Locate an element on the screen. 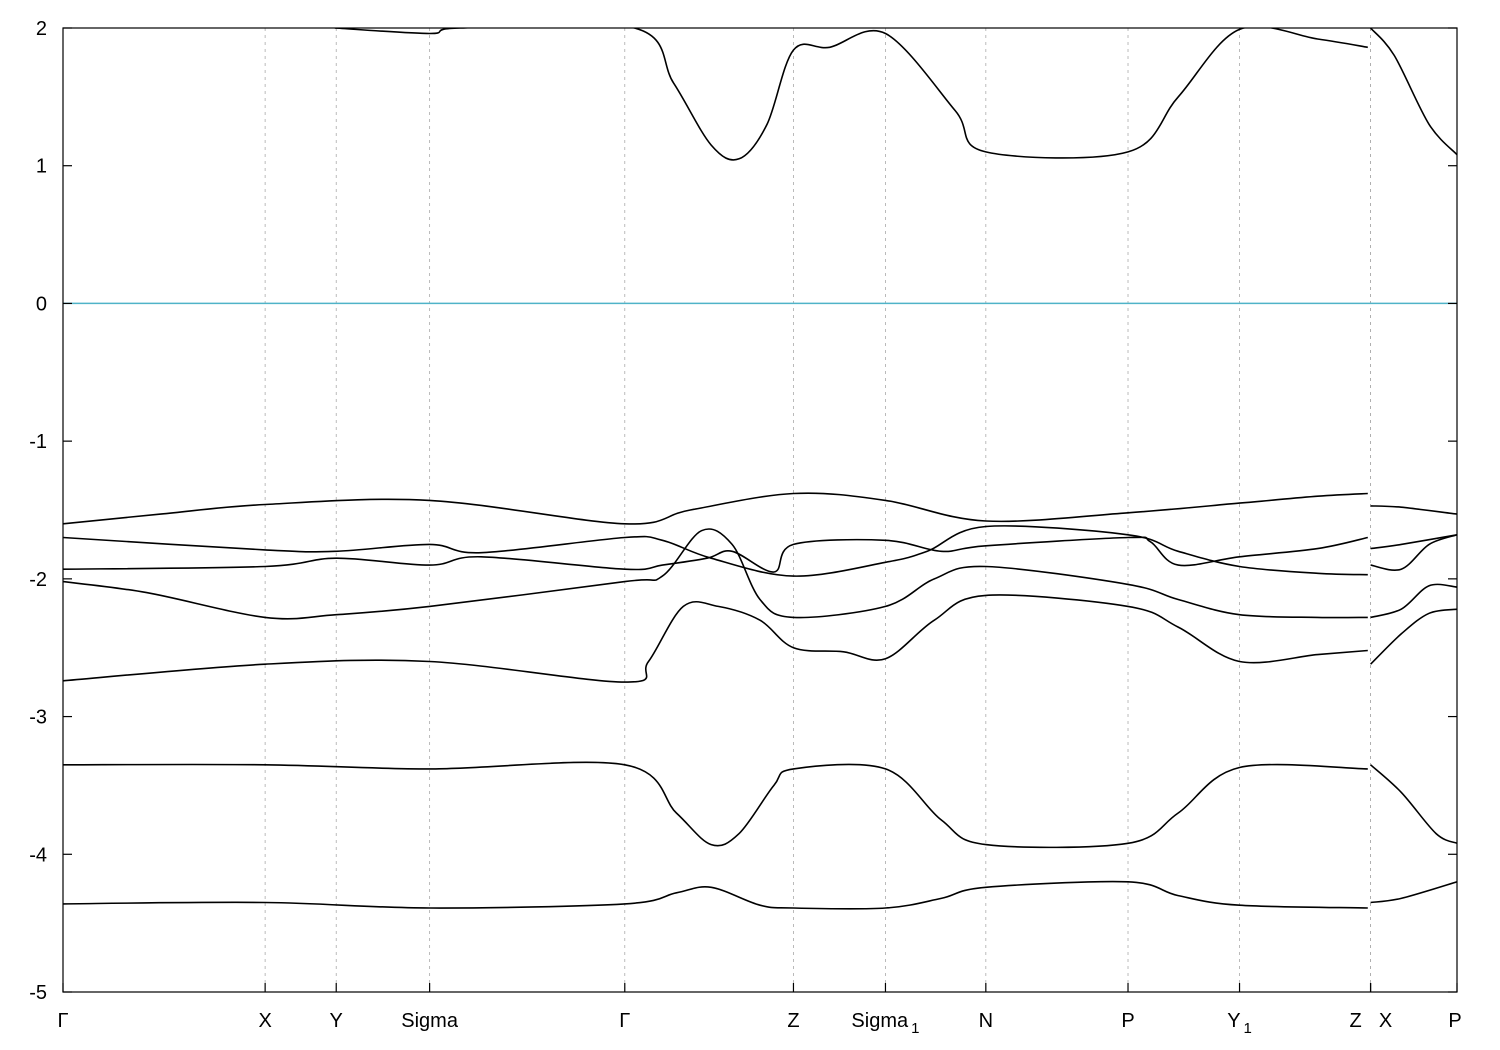 The width and height of the screenshot is (1500, 1050). x-tick-label: N is located at coordinates (986, 1021).